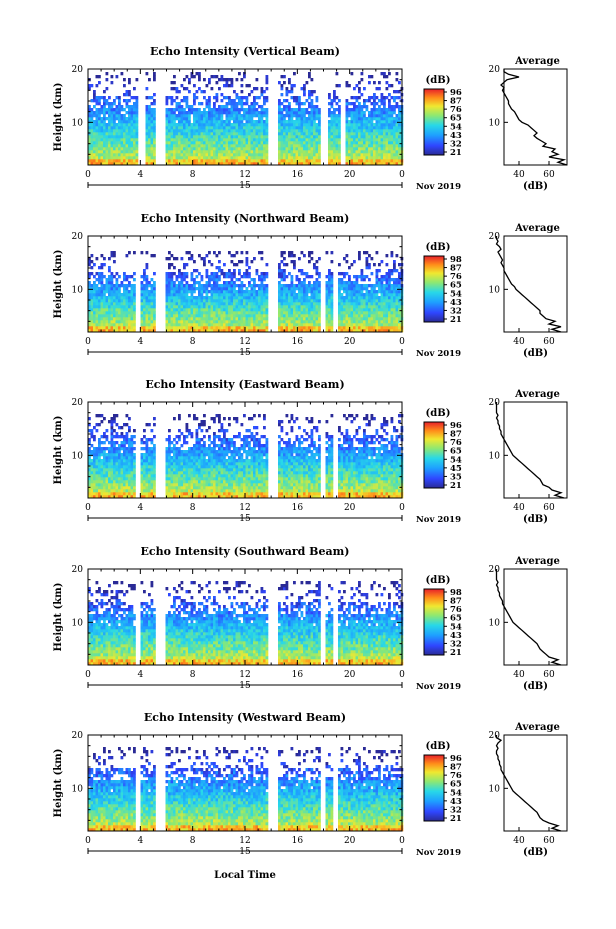 The width and height of the screenshot is (616, 929). What do you see at coordinates (535, 186) in the screenshot?
I see `average-x-label: (dB)` at bounding box center [535, 186].